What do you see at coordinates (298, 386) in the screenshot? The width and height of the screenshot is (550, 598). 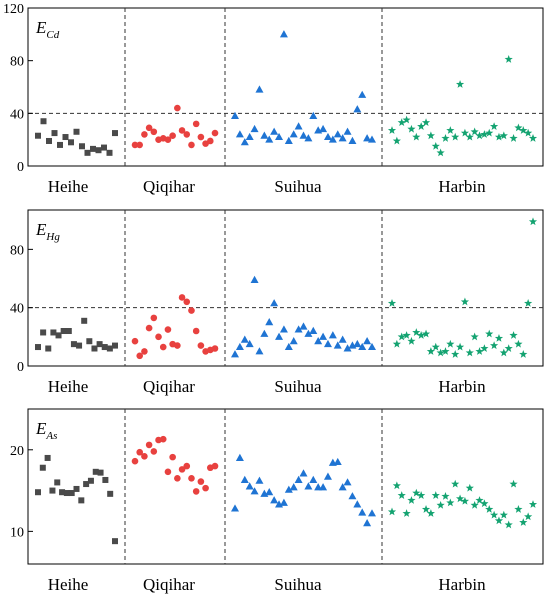 I see `region-label-suihua: Suihua` at bounding box center [298, 386].